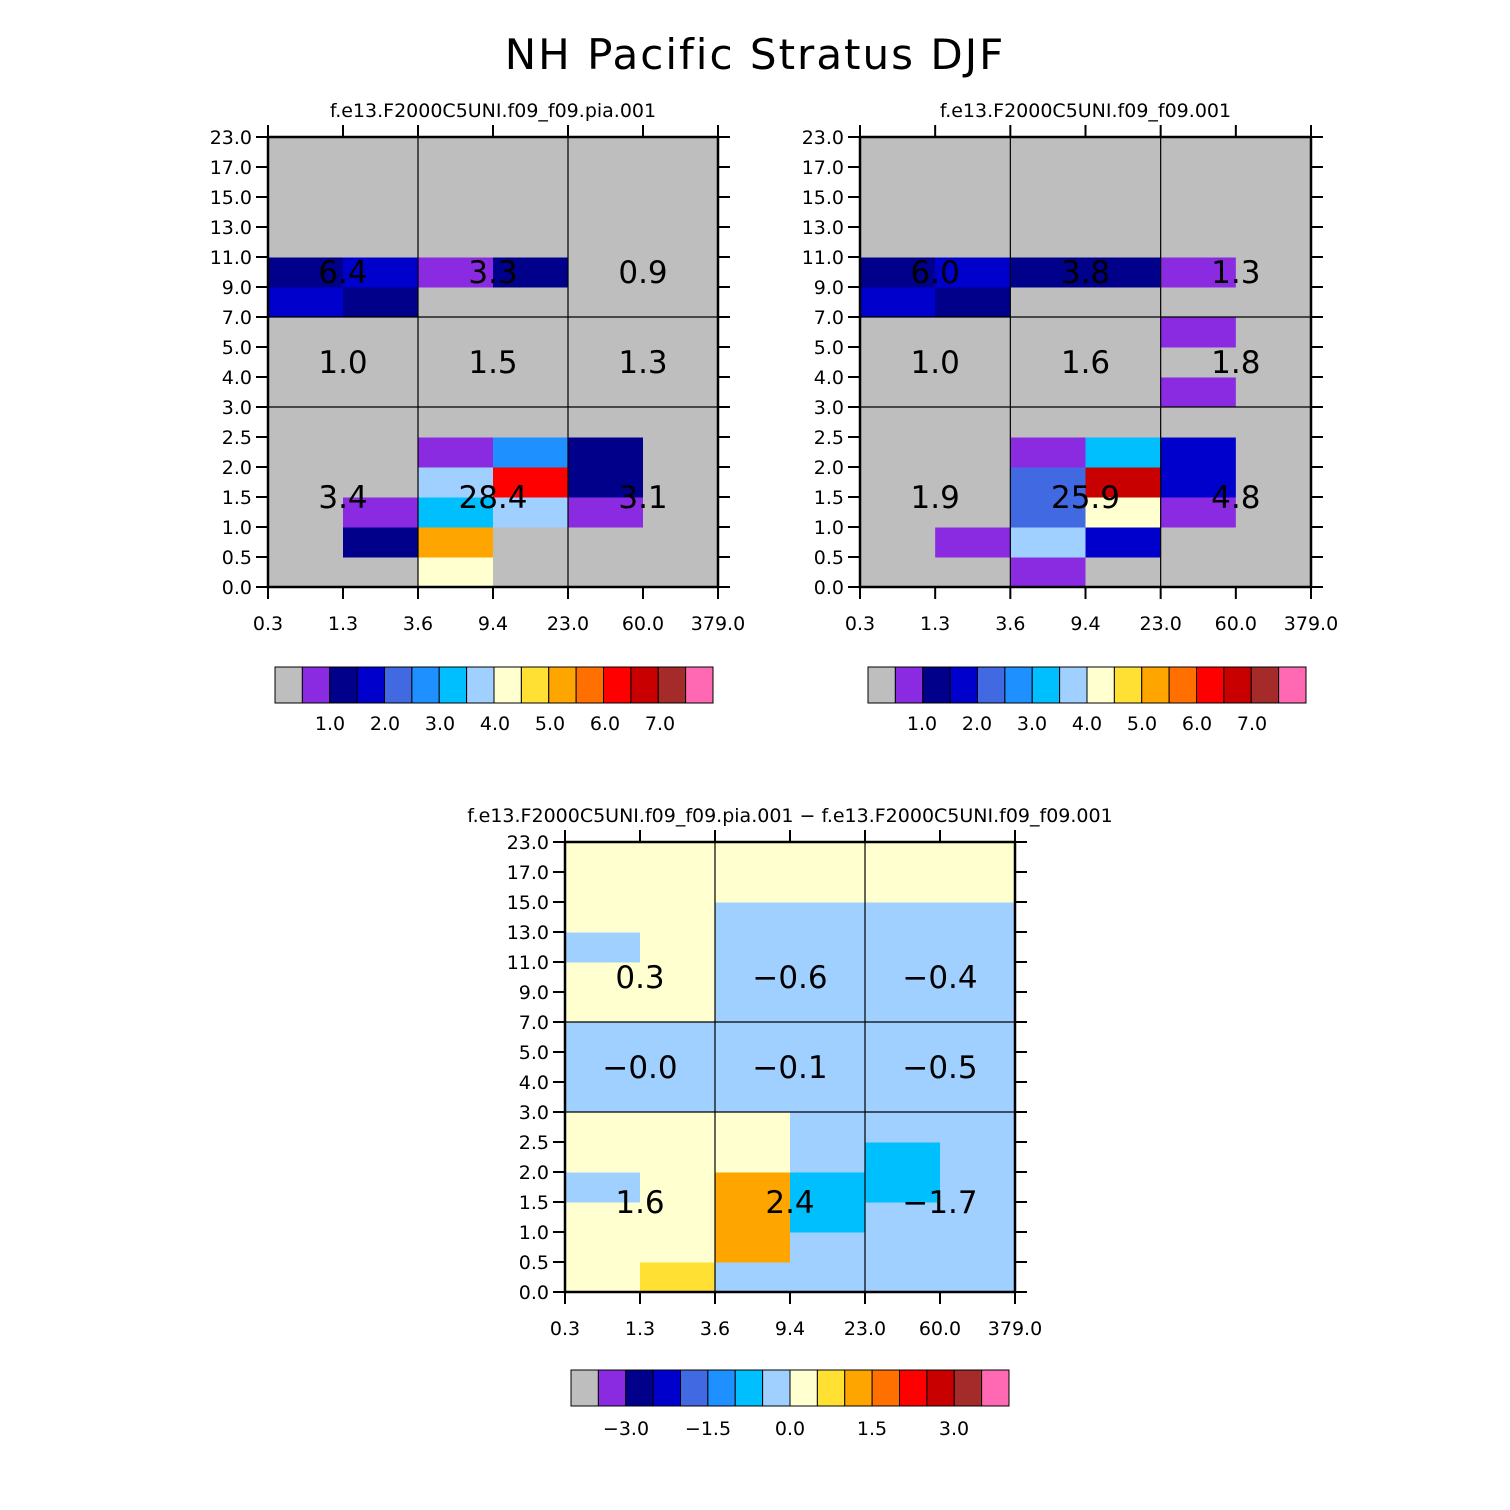 Image resolution: width=1510 pixels, height=1510 pixels. Describe the element at coordinates (639, 1068) in the screenshot. I see `region-value-label: −0.0` at that location.